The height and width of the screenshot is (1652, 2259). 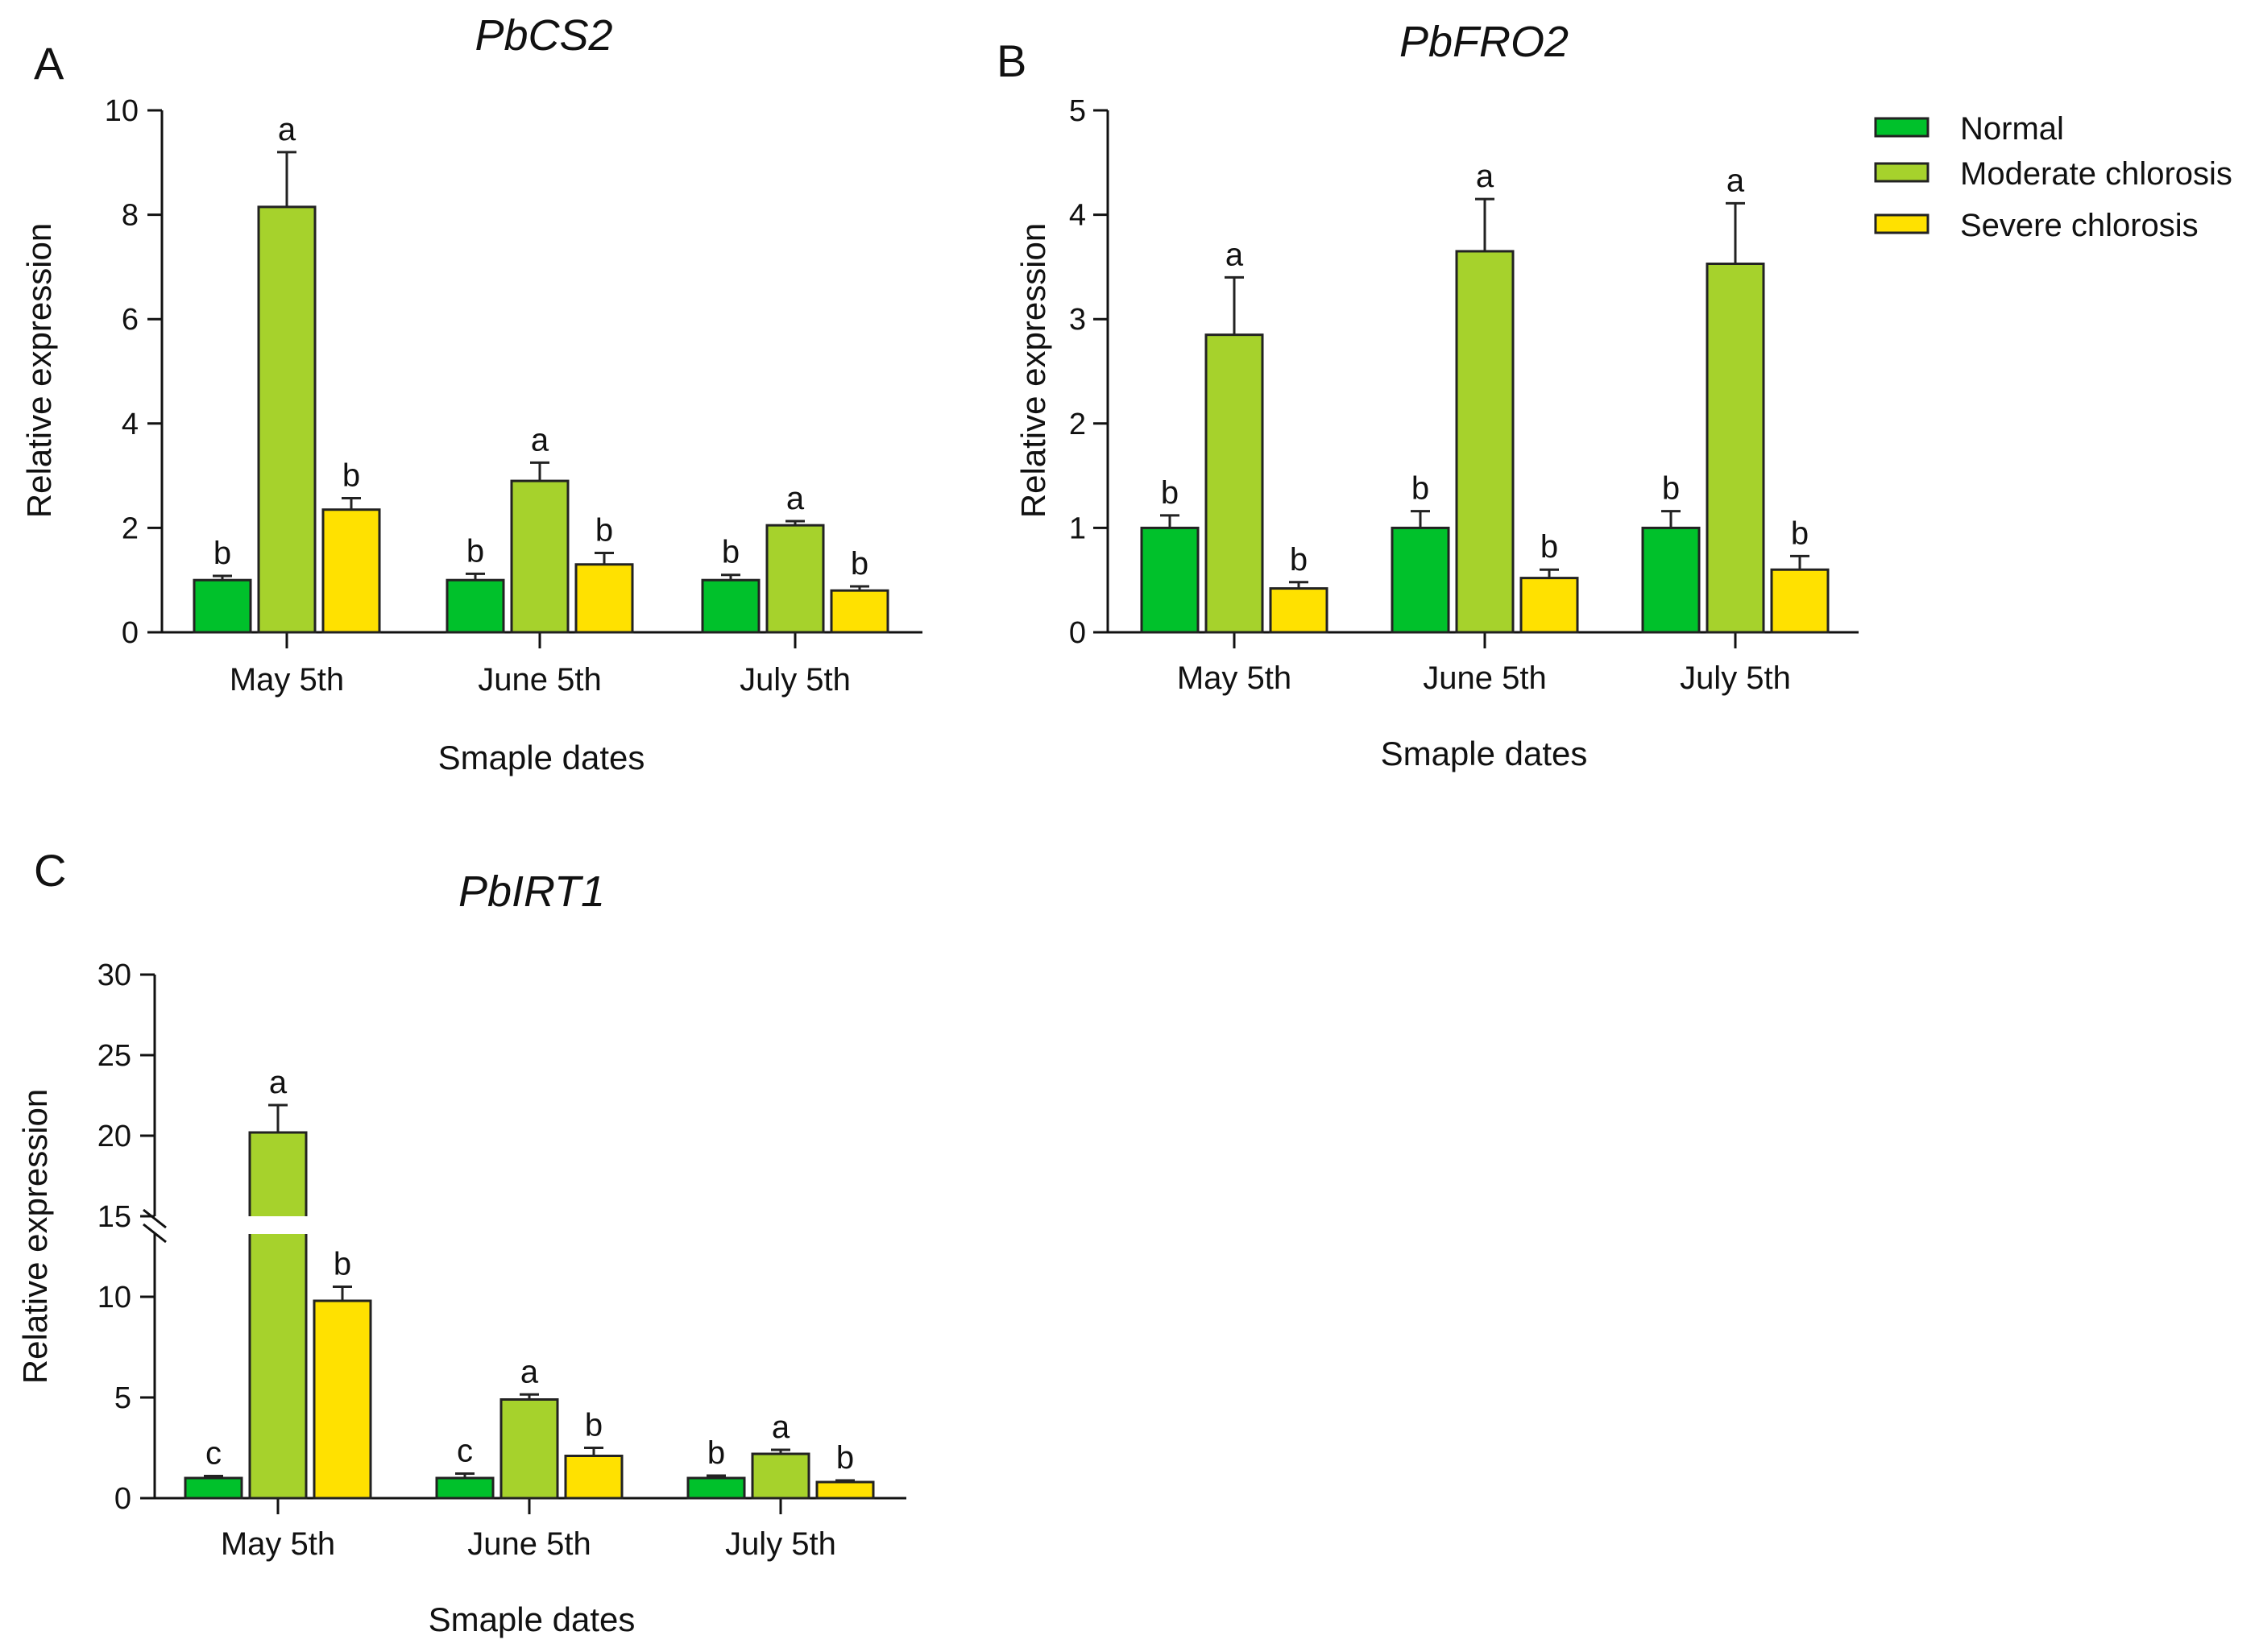 I want to click on panel-b-x-ticks: May 5th June 5th July 5th, so click(x=1484, y=664).